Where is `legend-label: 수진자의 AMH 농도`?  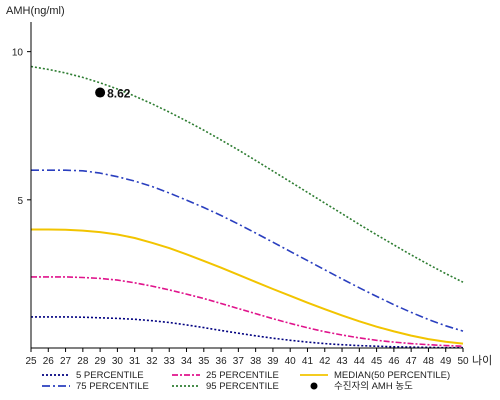 legend-label: 수진자의 AMH 농도 is located at coordinates (373, 386).